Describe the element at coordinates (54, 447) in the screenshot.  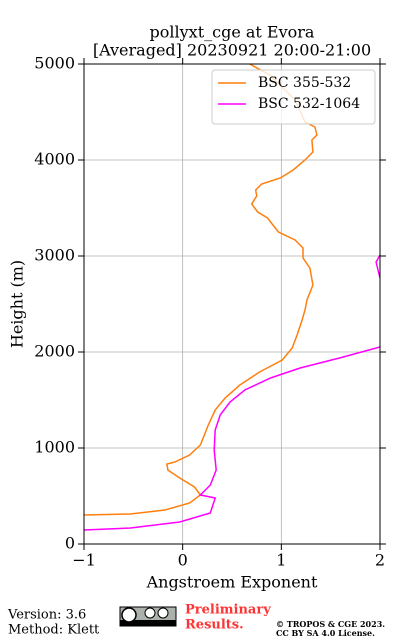
I see `y-tick-label: 1000` at that location.